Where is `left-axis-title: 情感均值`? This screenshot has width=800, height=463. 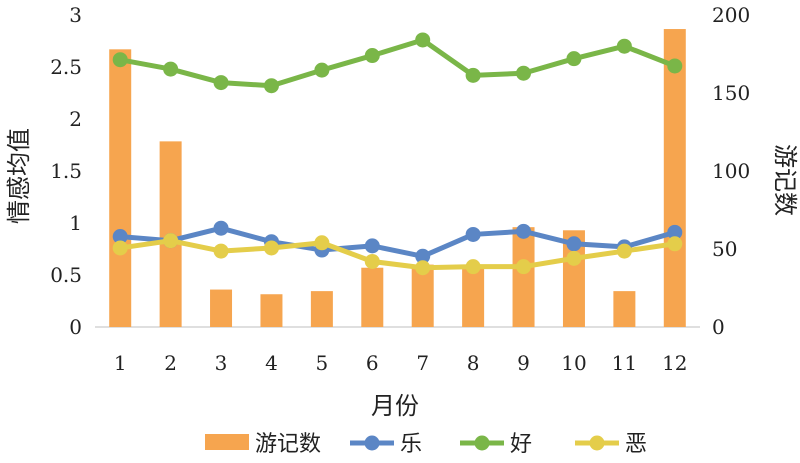 left-axis-title: 情感均值 is located at coordinates (19, 176).